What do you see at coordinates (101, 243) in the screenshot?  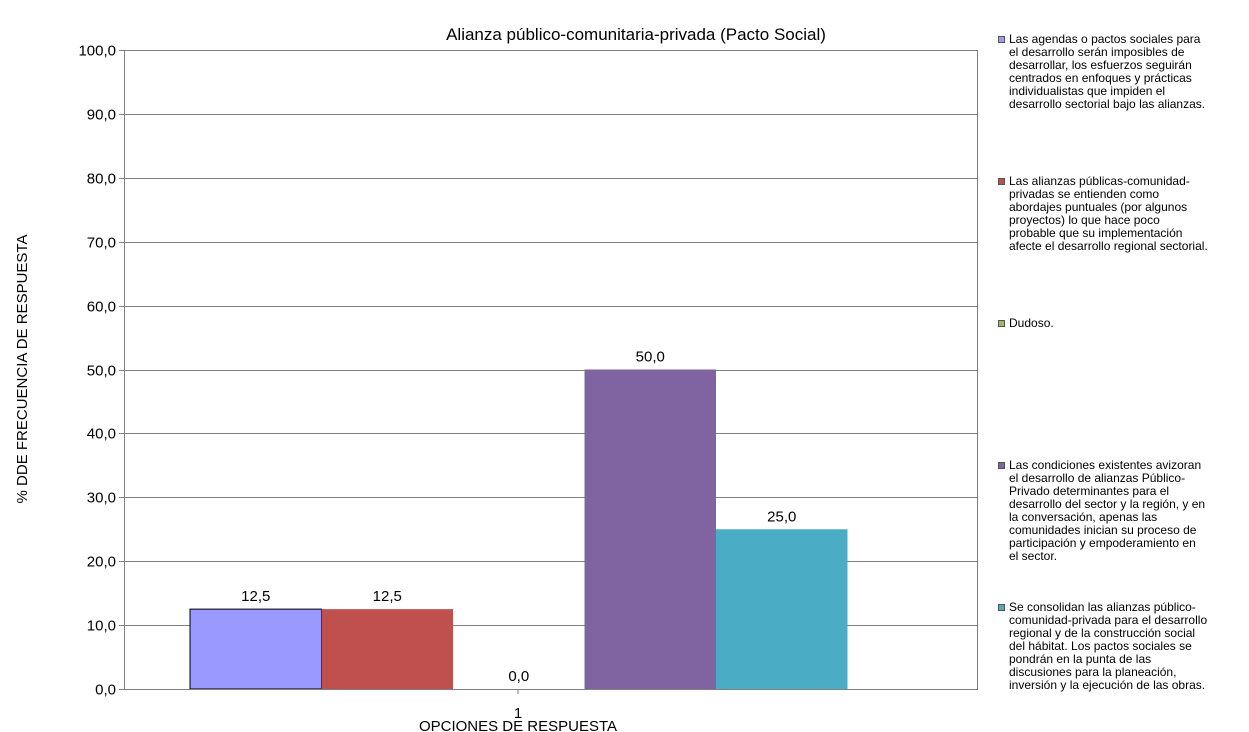 I see `y-tick-label: 70,0` at bounding box center [101, 243].